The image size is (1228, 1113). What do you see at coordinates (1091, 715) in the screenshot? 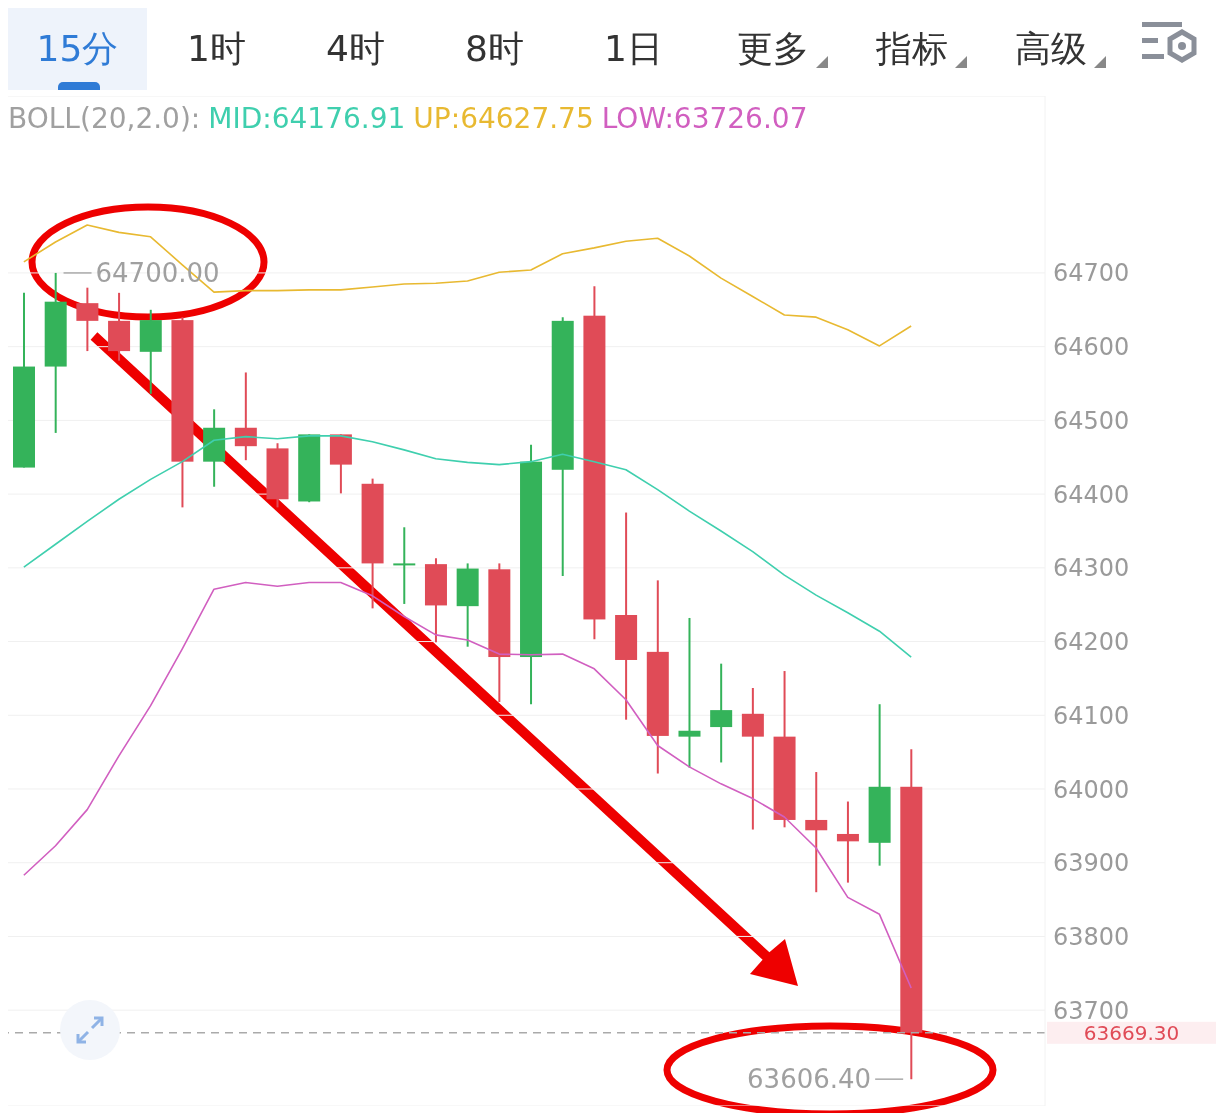
I see `y-tick-label: 64100` at bounding box center [1091, 715].